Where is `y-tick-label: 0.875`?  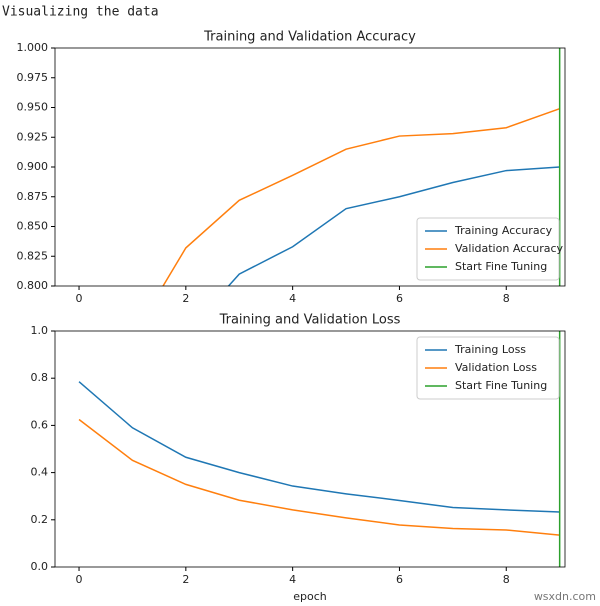
y-tick-label: 0.875 is located at coordinates (33, 196).